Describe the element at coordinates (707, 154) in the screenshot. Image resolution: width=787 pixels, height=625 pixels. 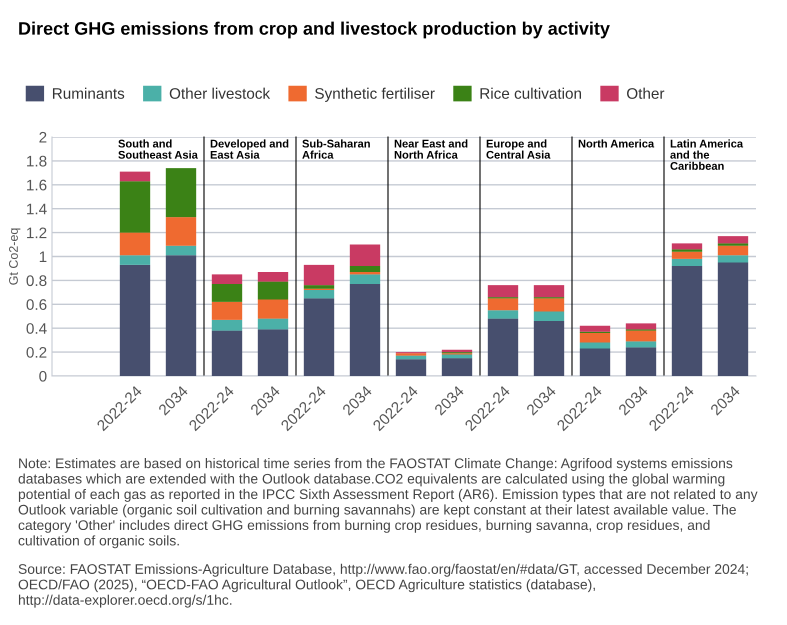
I see `text: Latin America and the Caribbean` at that location.